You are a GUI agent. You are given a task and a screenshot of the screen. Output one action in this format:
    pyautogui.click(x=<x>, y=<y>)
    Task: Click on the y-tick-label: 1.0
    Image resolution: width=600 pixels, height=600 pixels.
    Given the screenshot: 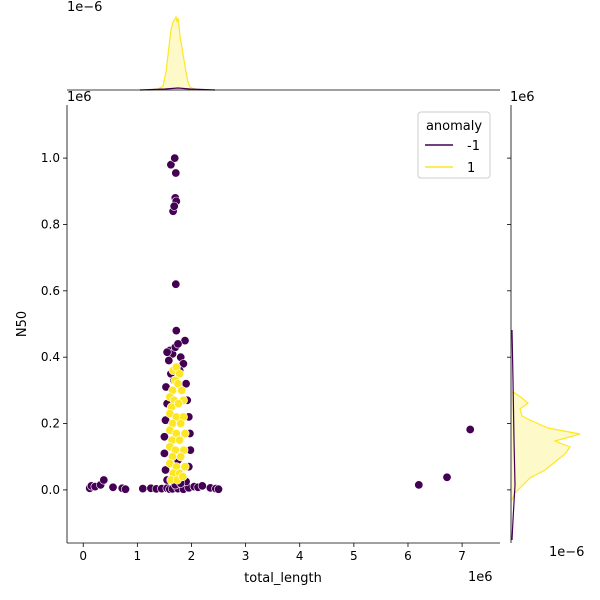 What is the action you would take?
    pyautogui.click(x=50, y=158)
    